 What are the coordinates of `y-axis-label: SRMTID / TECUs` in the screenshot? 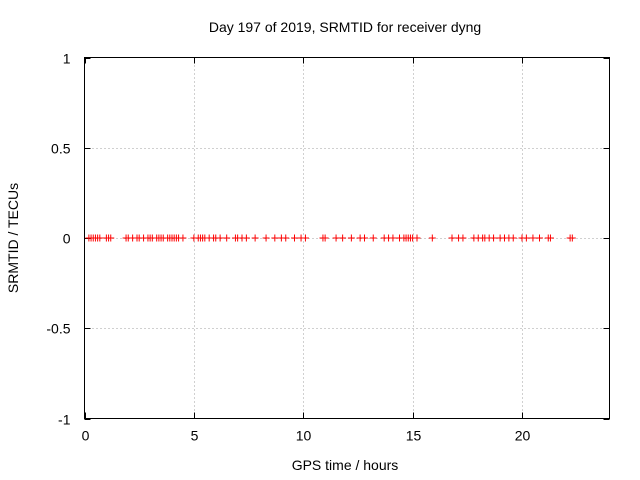 It's located at (13, 238).